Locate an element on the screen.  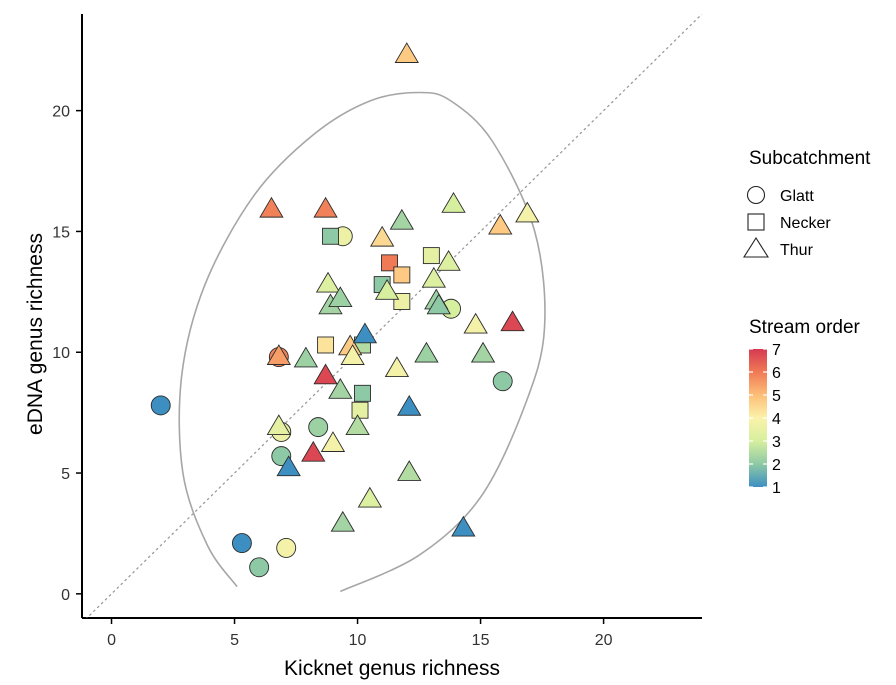
x-tick-label: 15 is located at coordinates (481, 640).